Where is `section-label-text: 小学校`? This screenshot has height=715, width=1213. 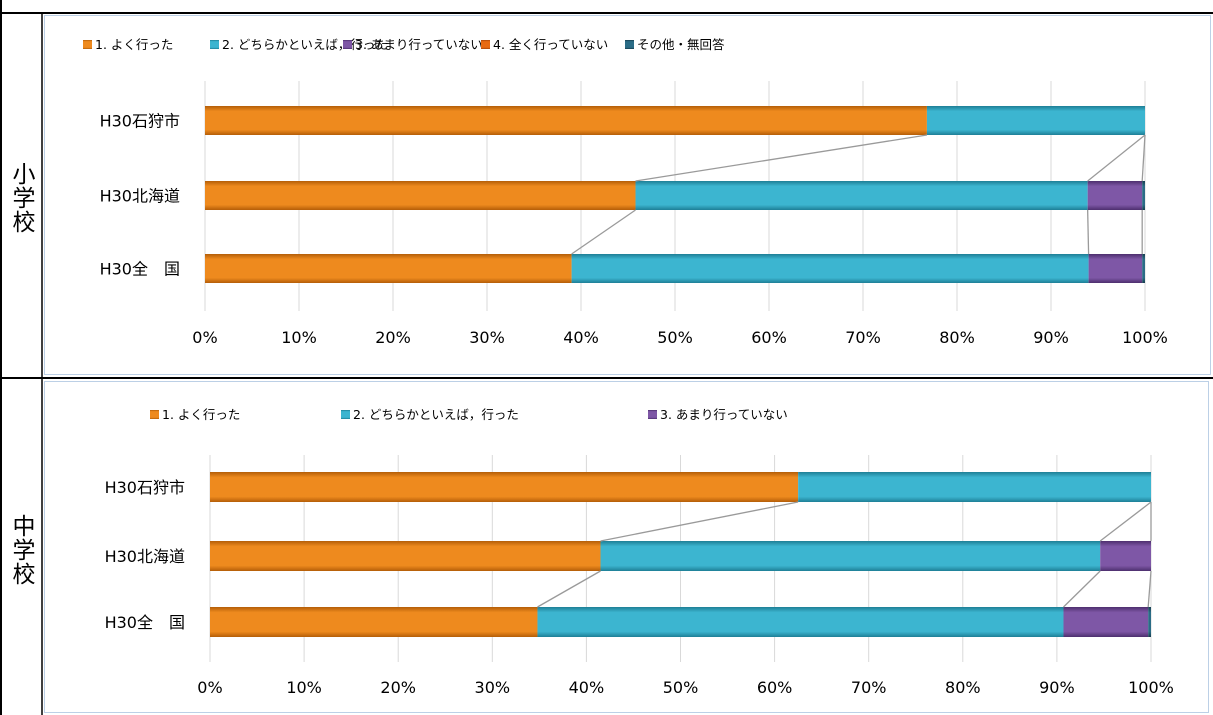 section-label-text: 小学校 is located at coordinates (21, 198).